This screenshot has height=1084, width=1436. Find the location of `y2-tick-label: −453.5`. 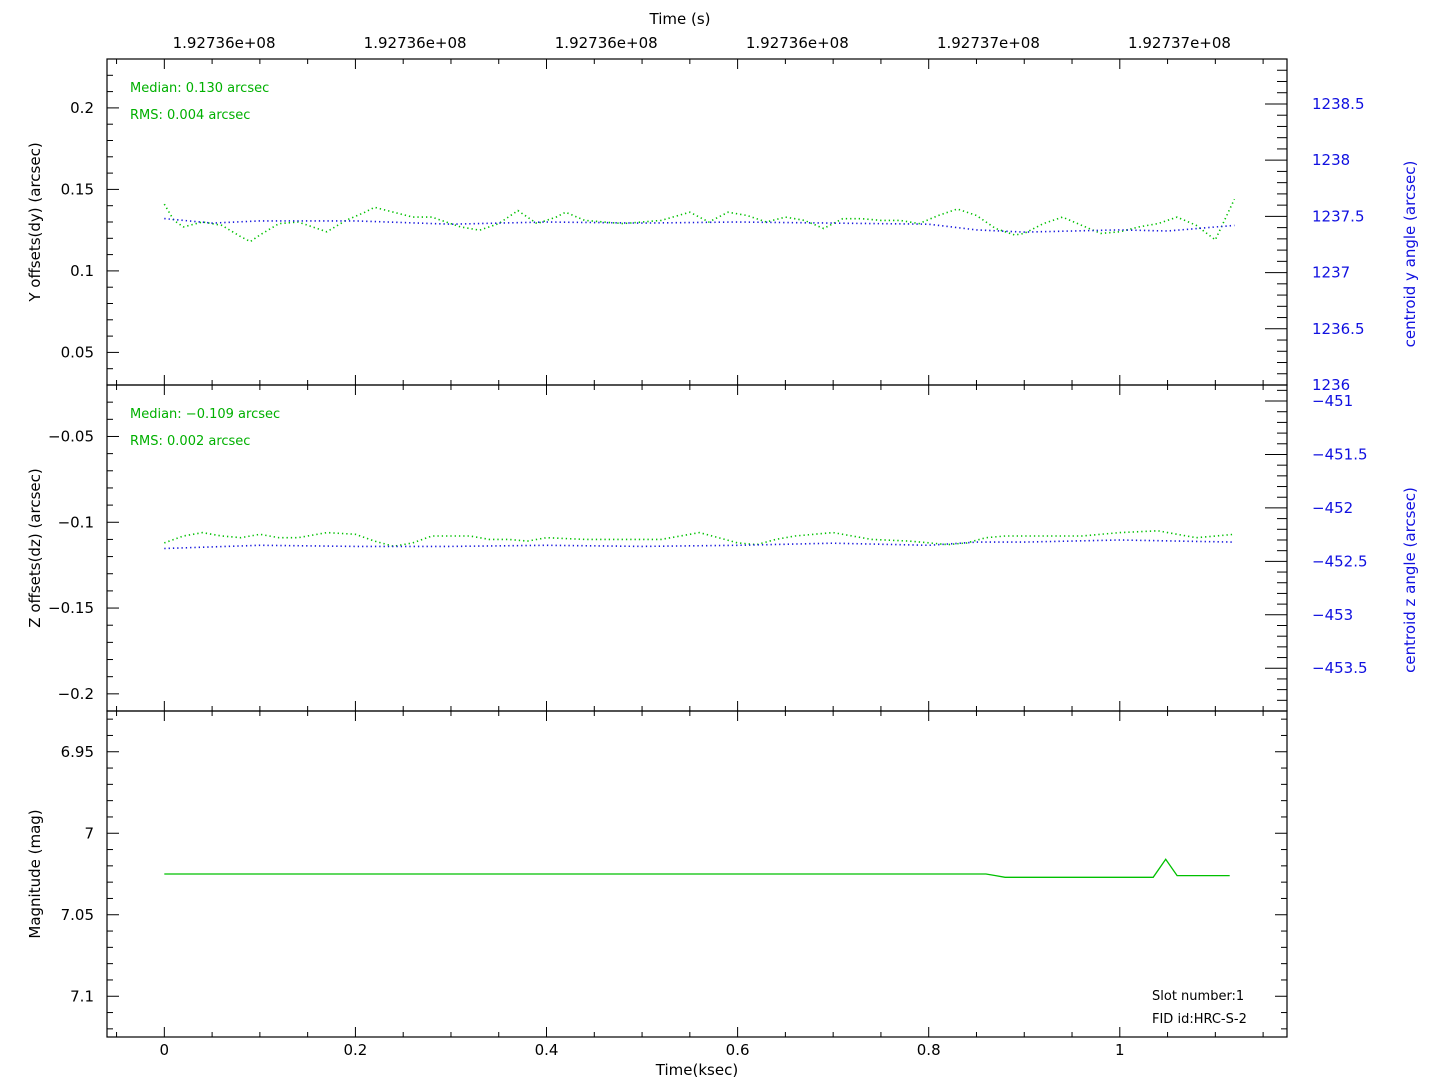

y2-tick-label: −453.5 is located at coordinates (1340, 668).